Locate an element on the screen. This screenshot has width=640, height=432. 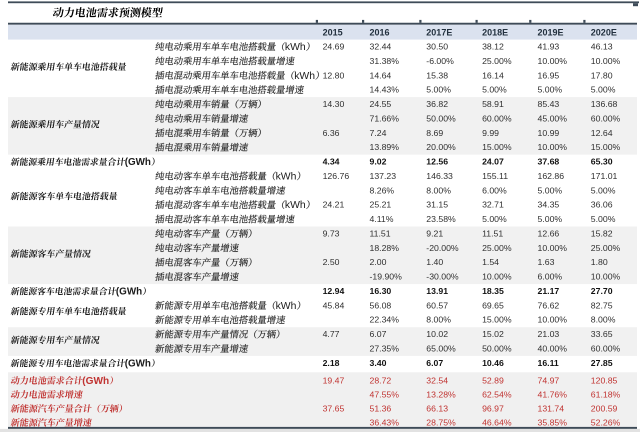
svg-text: 12.64 is located at coordinates (602, 133).